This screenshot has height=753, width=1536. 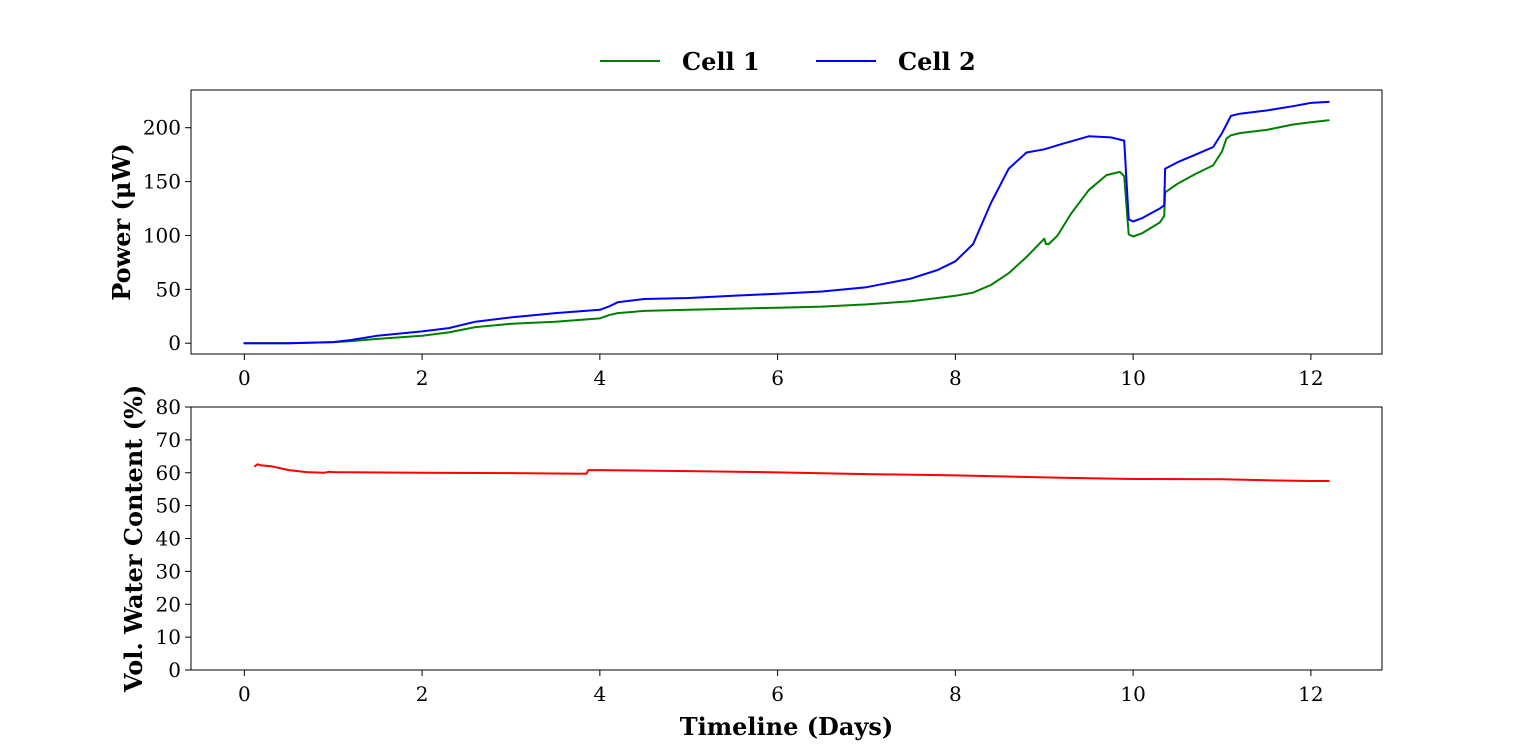 I want to click on y-tick-label: 70, so click(x=168, y=440).